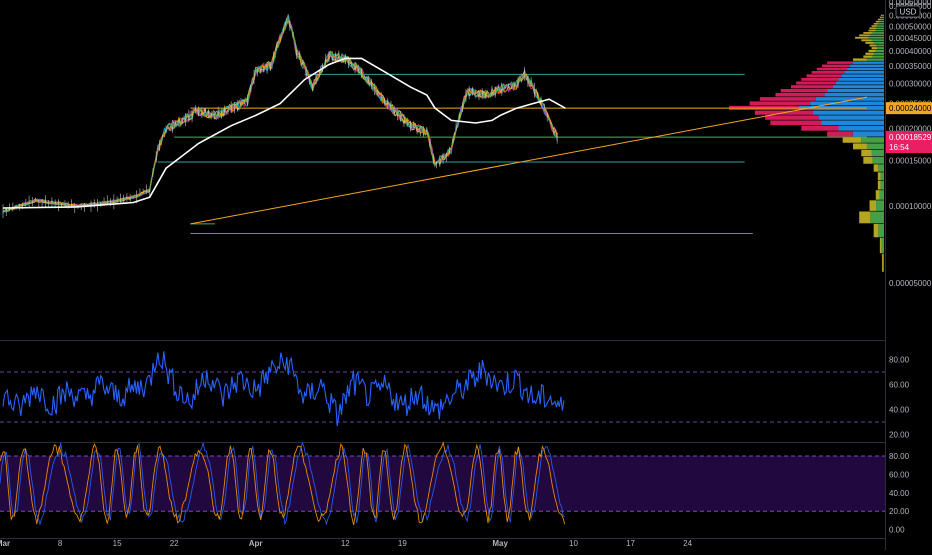 This screenshot has width=932, height=555. What do you see at coordinates (899, 511) in the screenshot?
I see `stoch-tick-label: 20.00` at bounding box center [899, 511].